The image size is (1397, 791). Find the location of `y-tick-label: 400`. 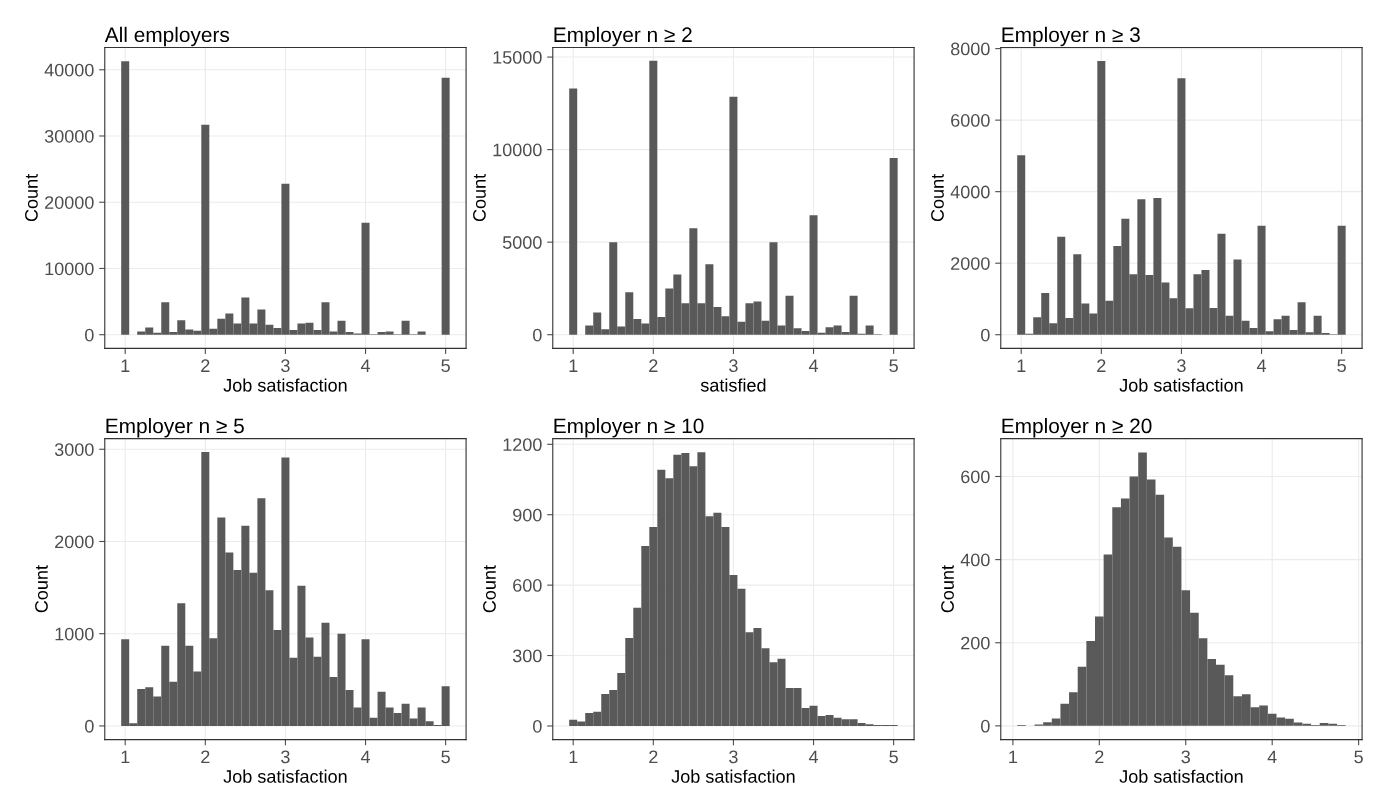

y-tick-label: 400 is located at coordinates (975, 560).